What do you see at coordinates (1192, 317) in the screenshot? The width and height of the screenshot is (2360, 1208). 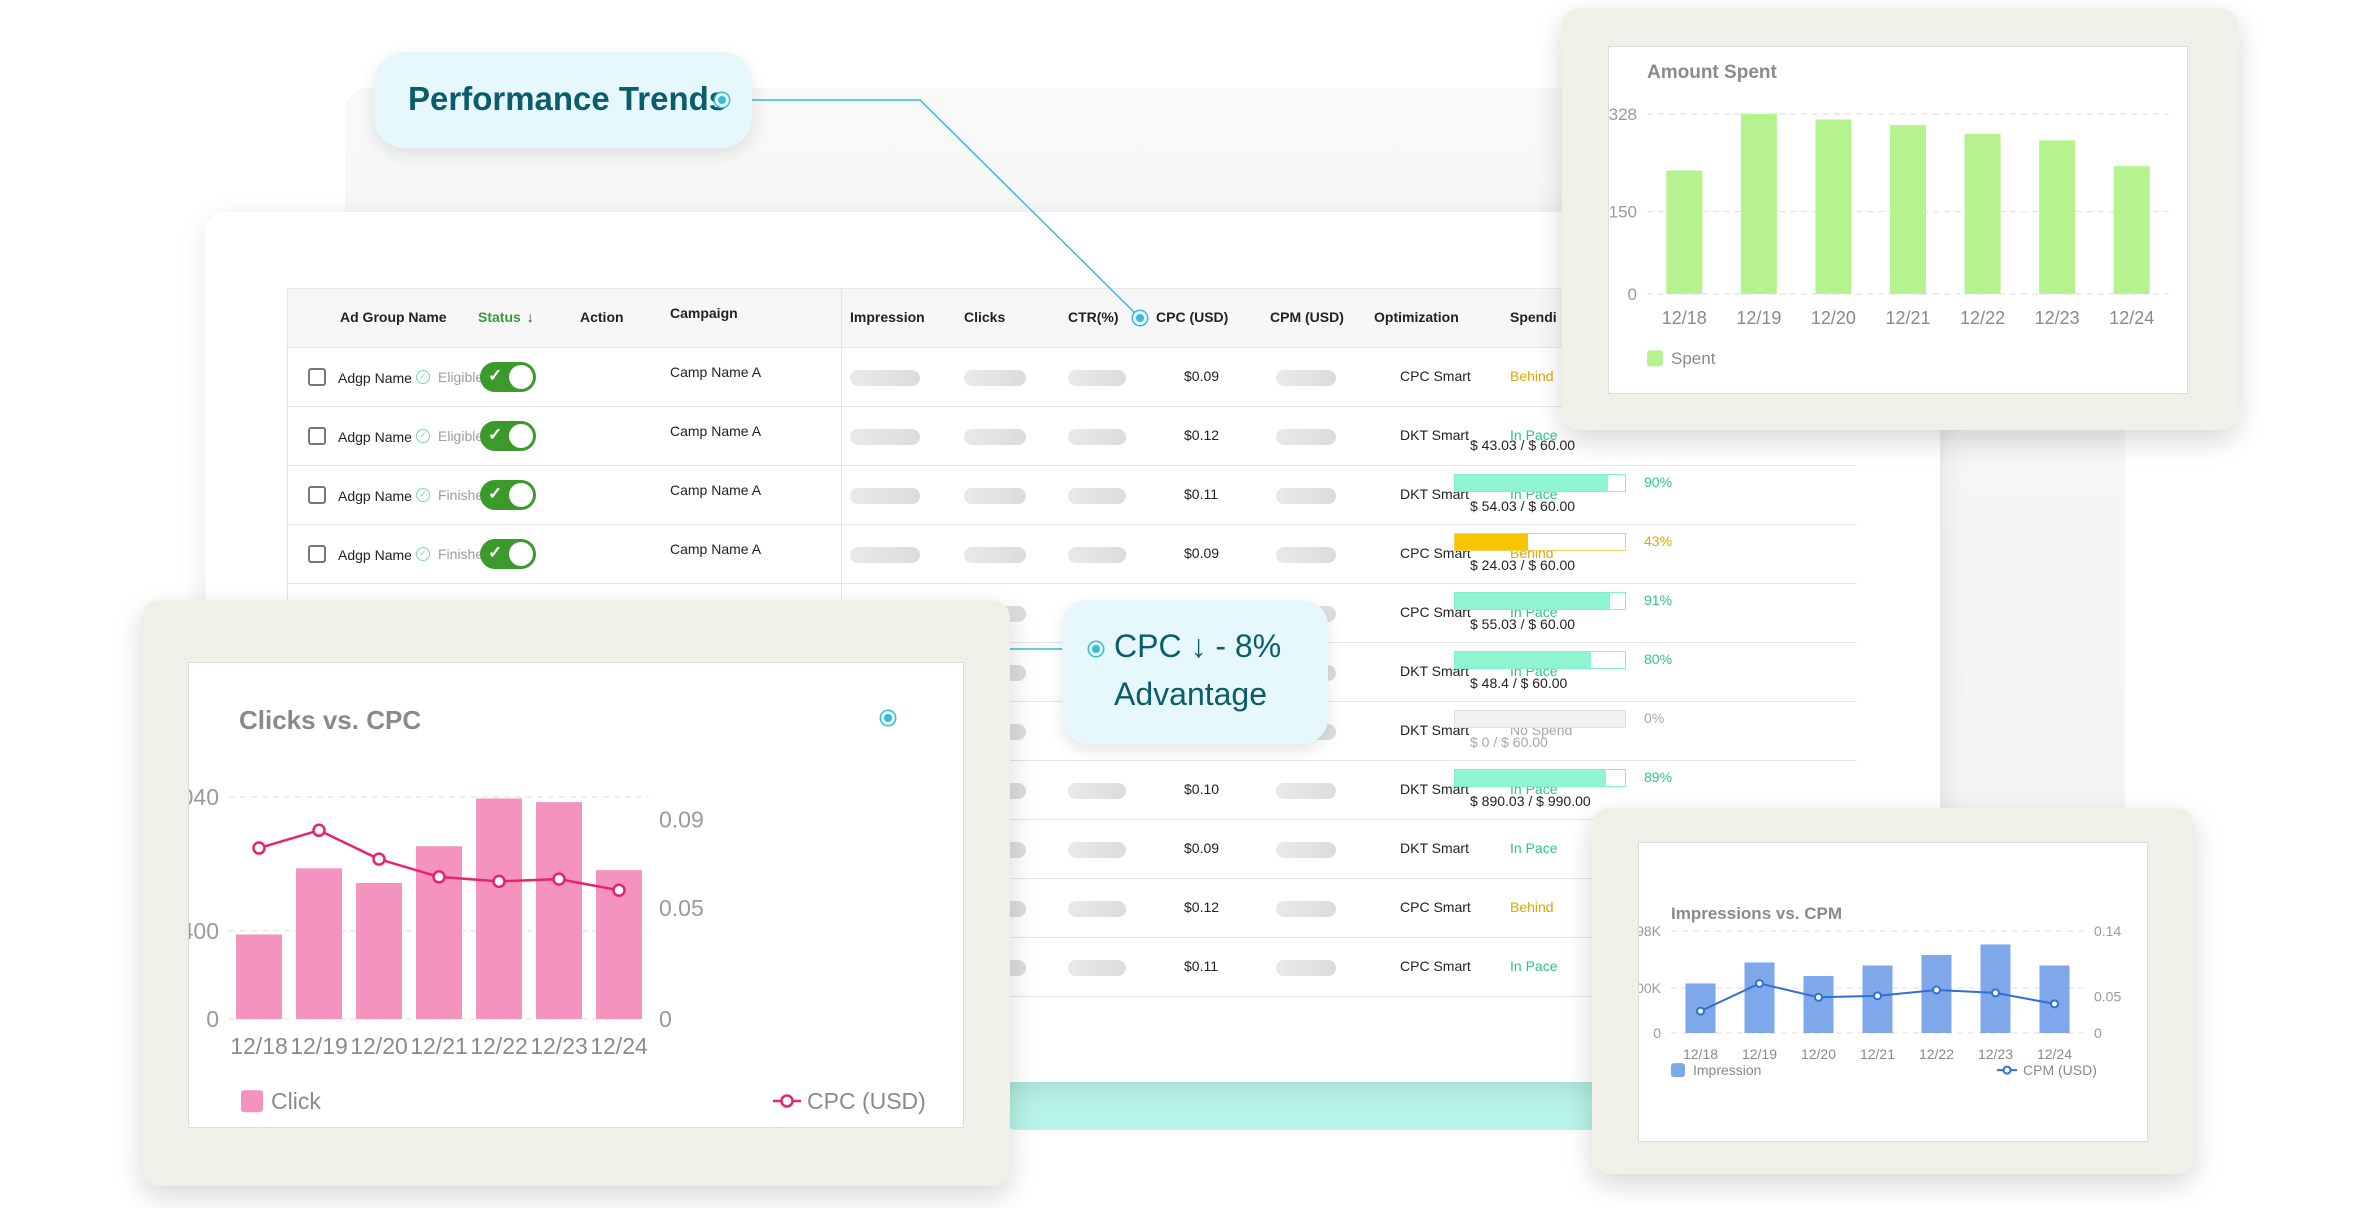 I see `header-cpc: CPC (USD)` at bounding box center [1192, 317].